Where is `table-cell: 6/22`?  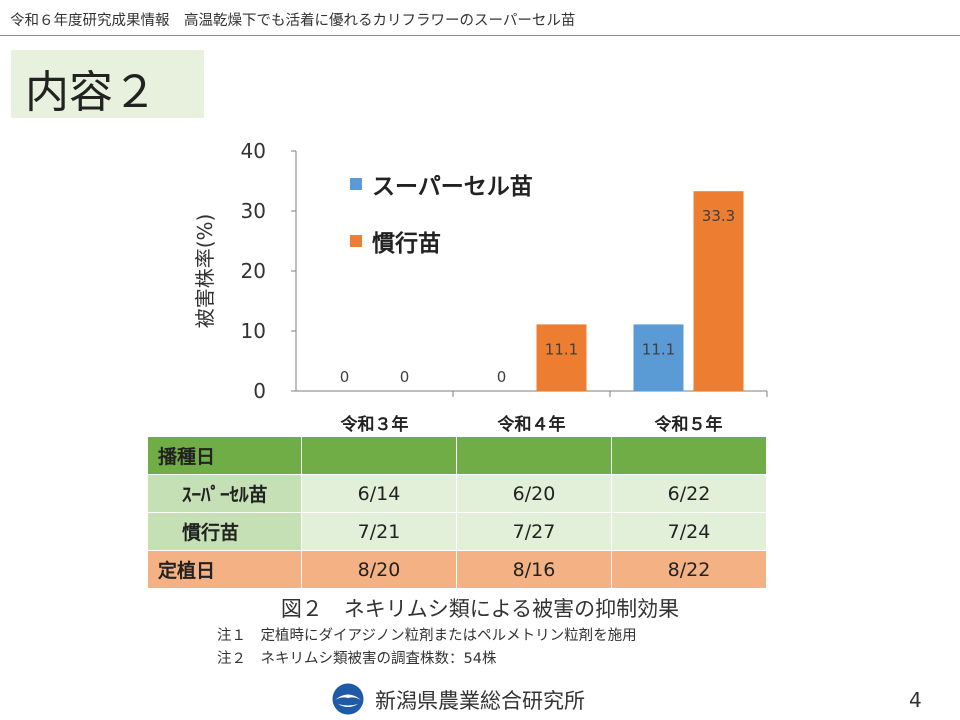 table-cell: 6/22 is located at coordinates (689, 493).